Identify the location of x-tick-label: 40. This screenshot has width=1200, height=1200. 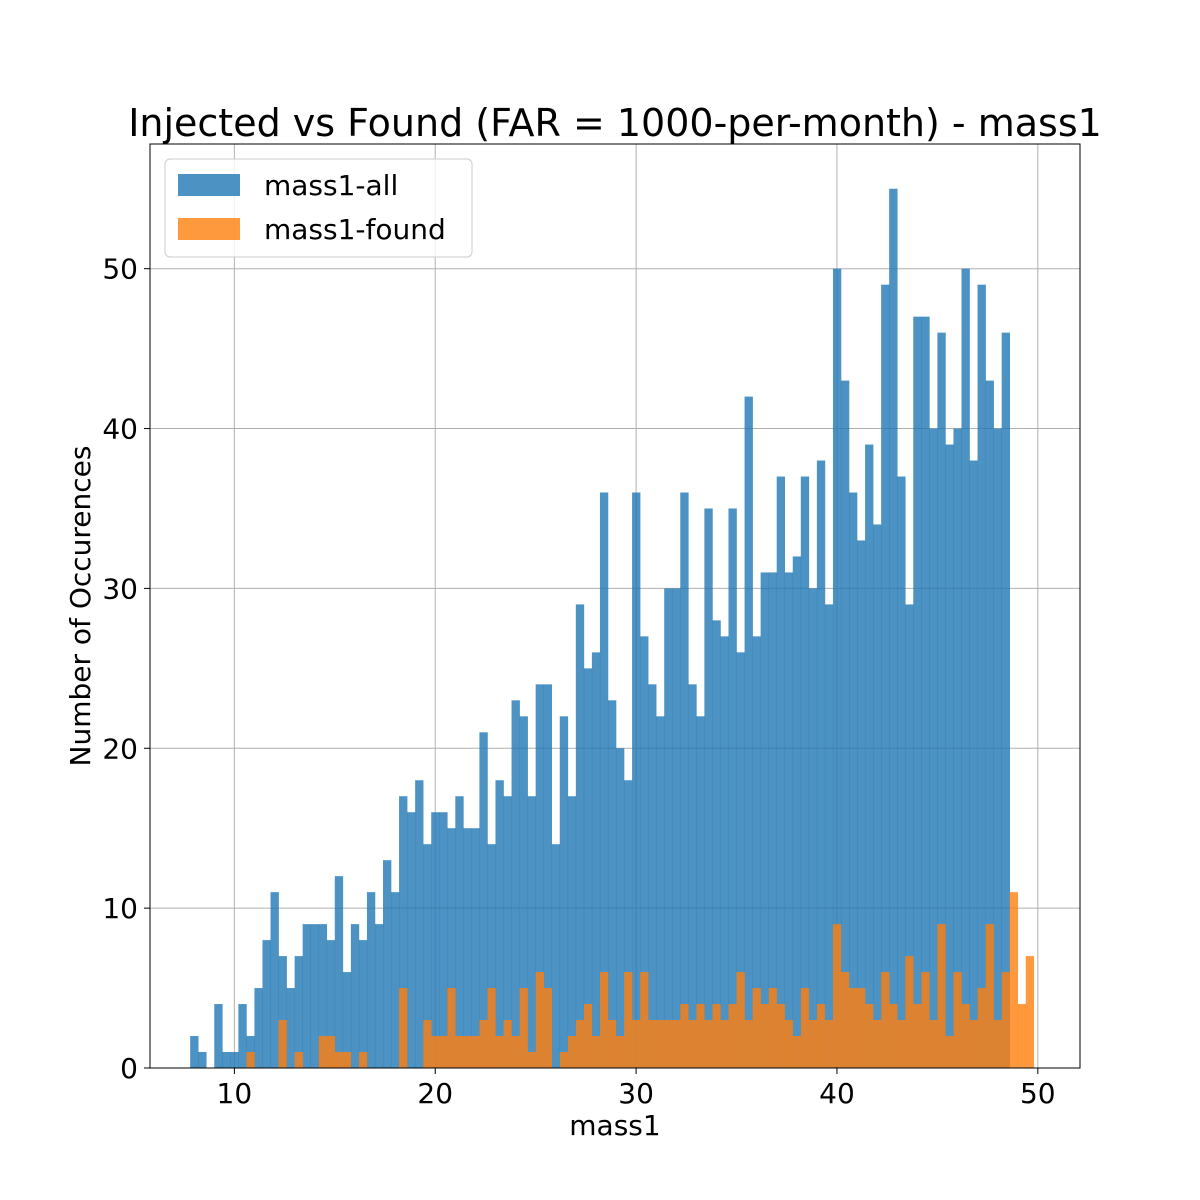
(837, 1093).